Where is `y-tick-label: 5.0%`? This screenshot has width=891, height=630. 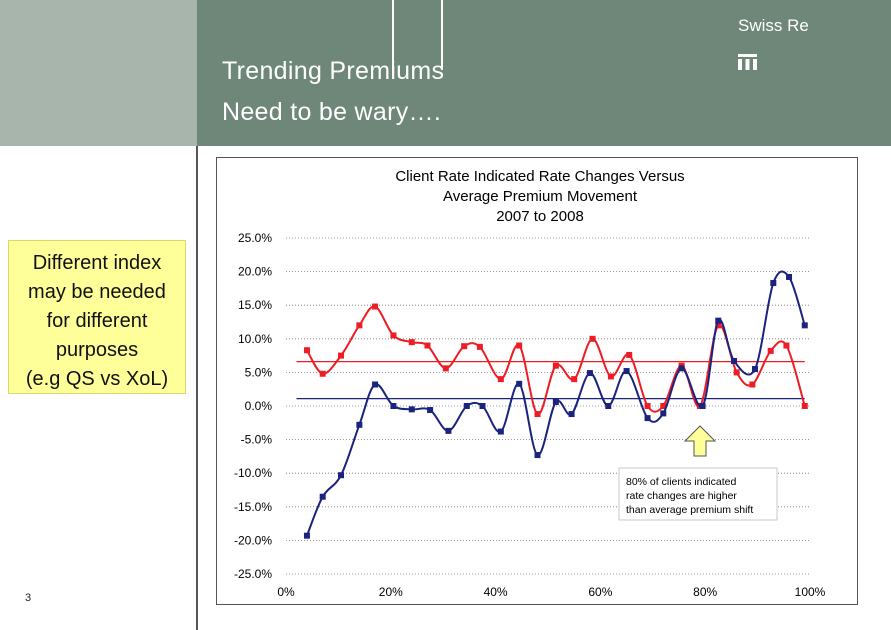 y-tick-label: 5.0% is located at coordinates (259, 372).